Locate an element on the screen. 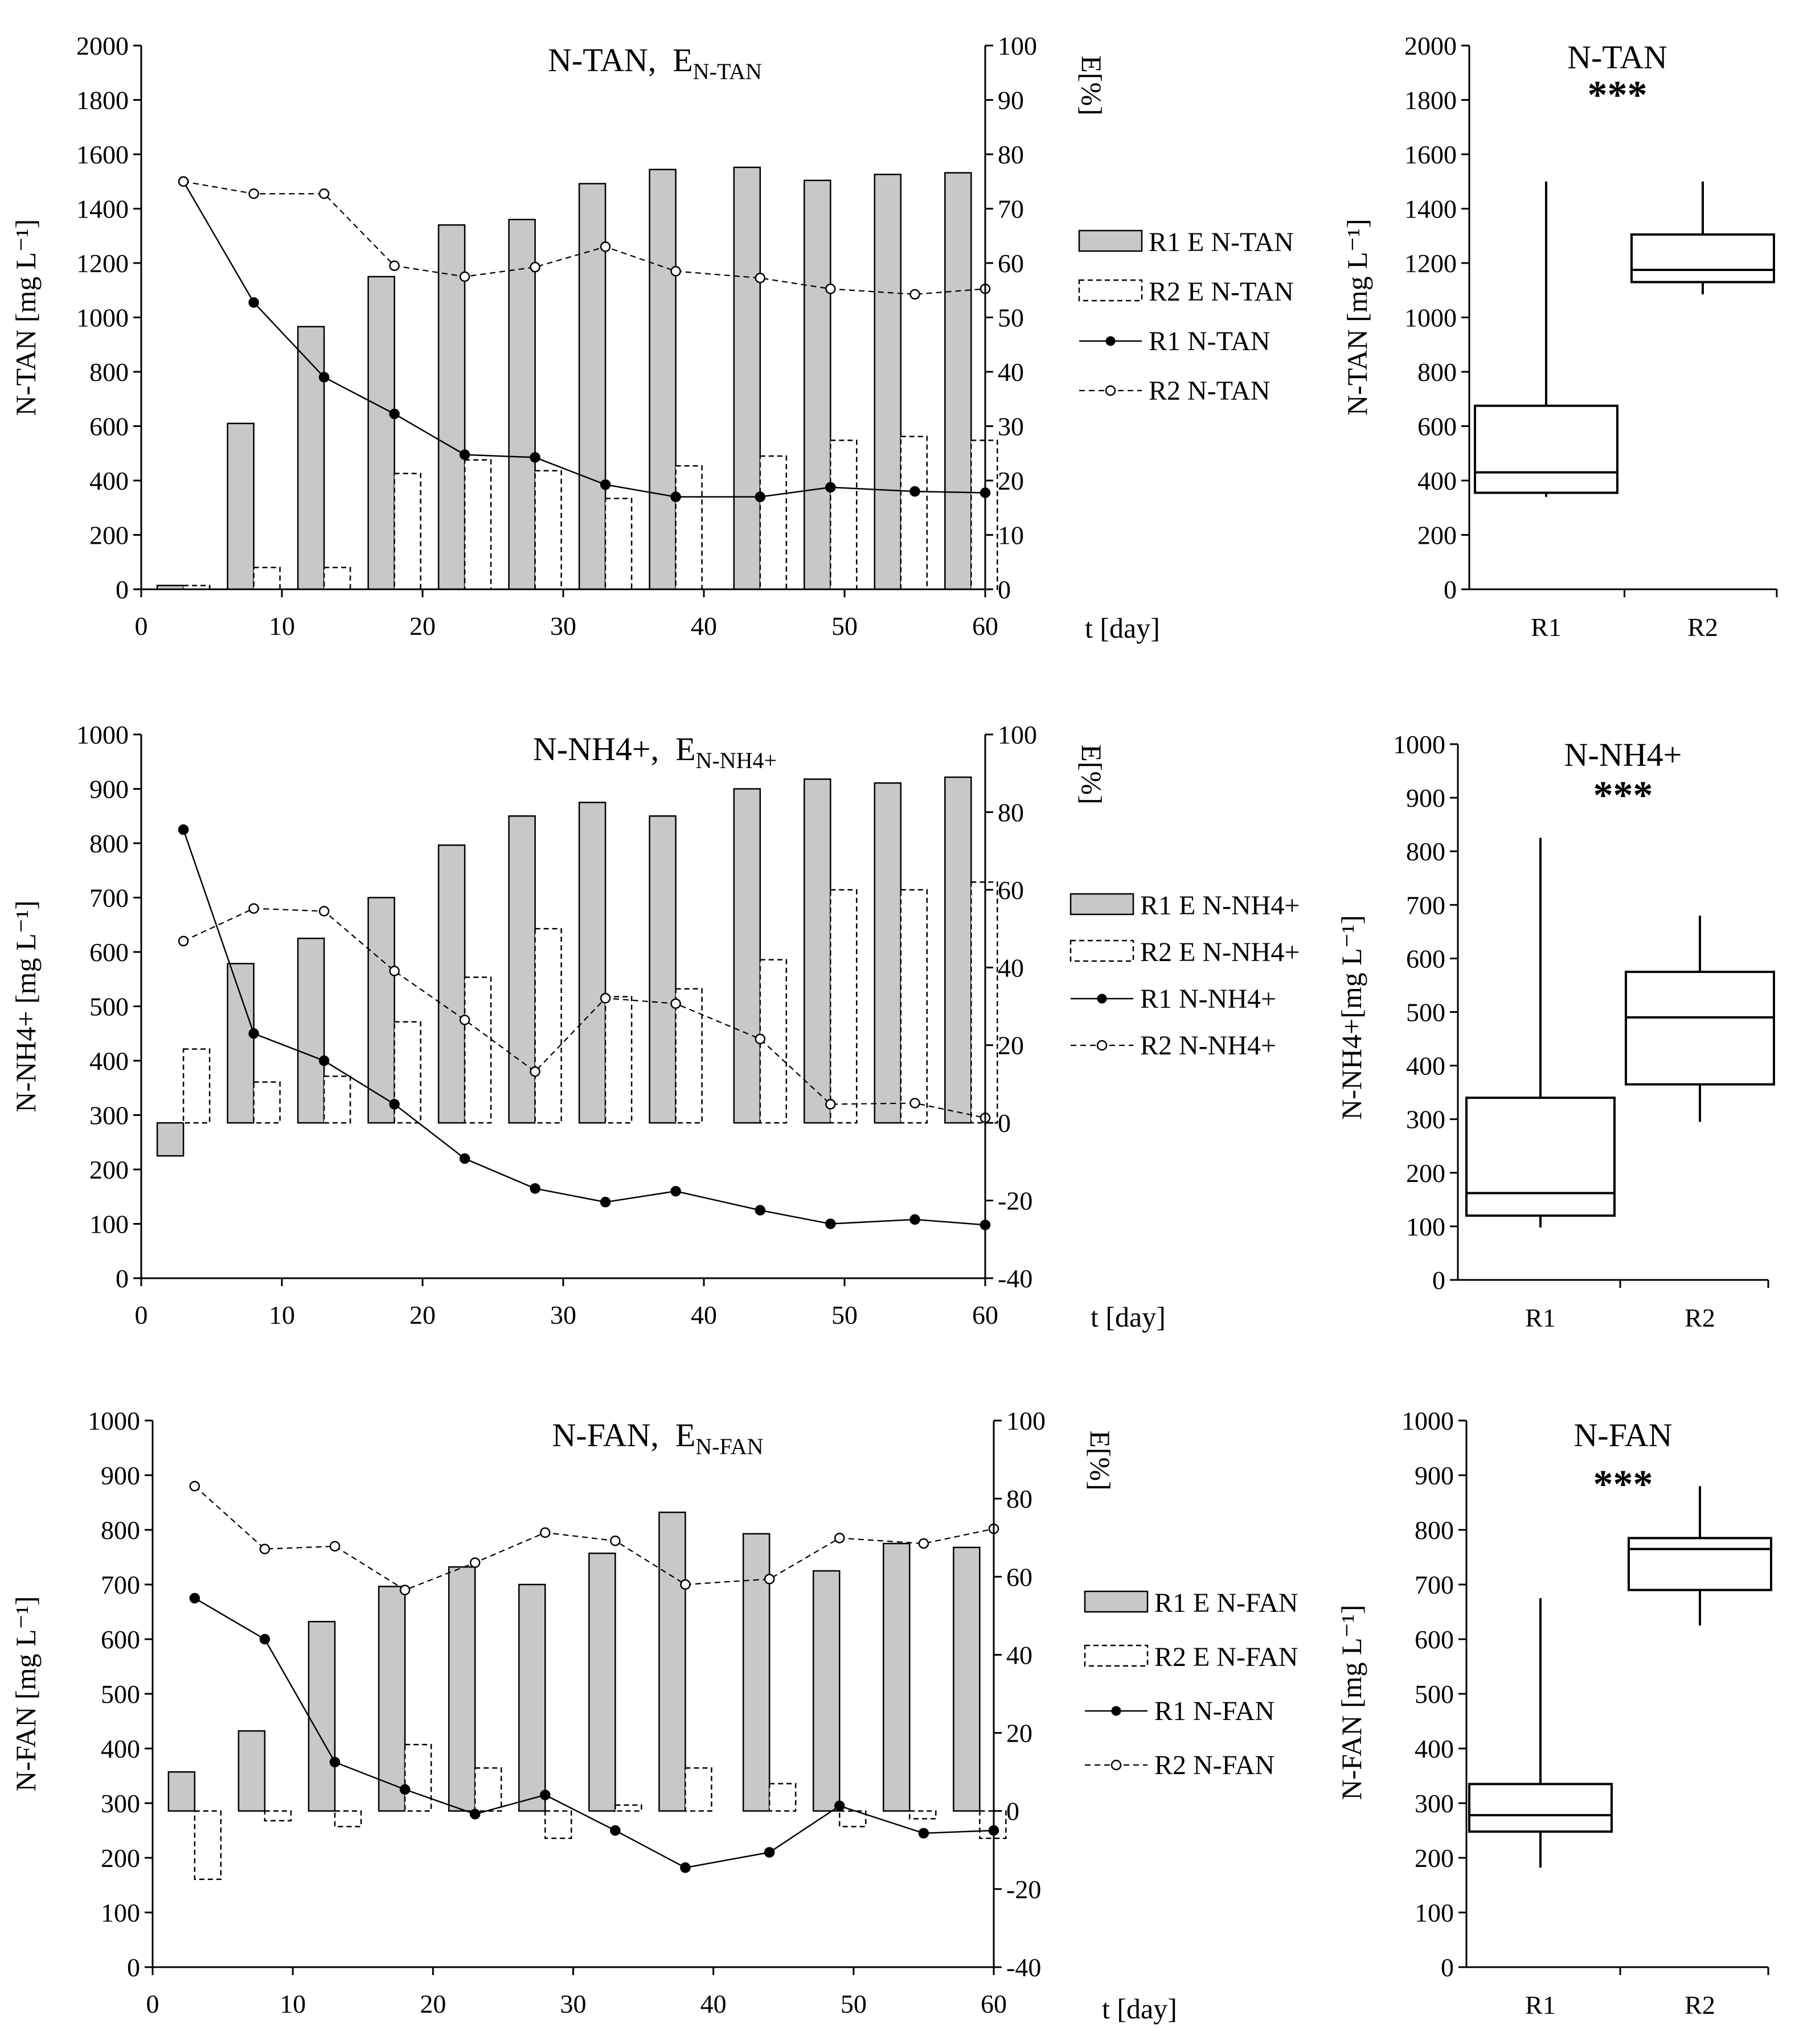 The image size is (1799, 2044). y-tick-label: 200 is located at coordinates (1437, 535).